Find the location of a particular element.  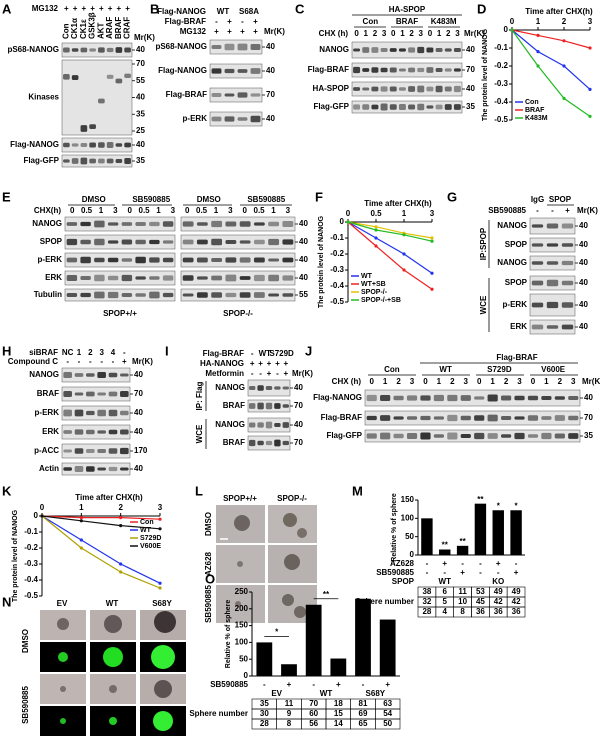

significance: ** is located at coordinates (480, 499).